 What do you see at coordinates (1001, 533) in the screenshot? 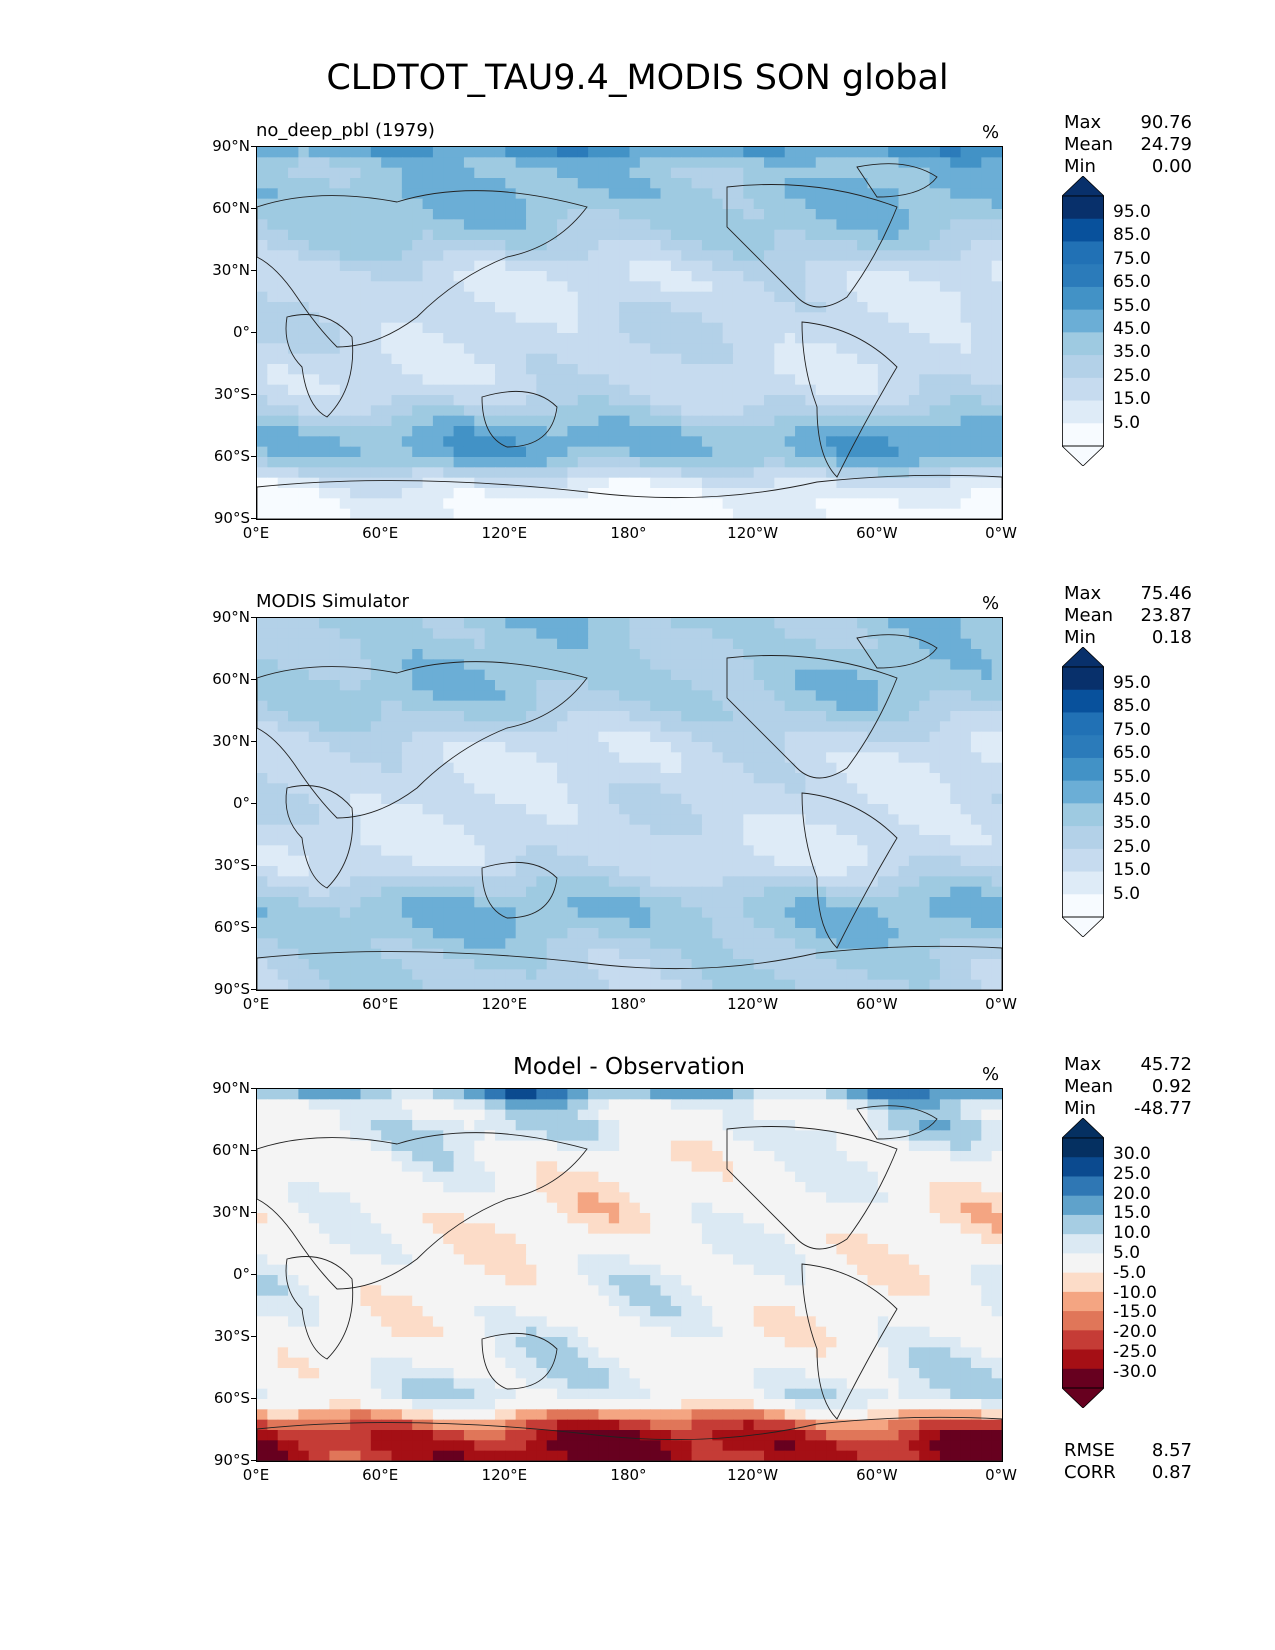
I see `longitude-tick: 0°W` at bounding box center [1001, 533].